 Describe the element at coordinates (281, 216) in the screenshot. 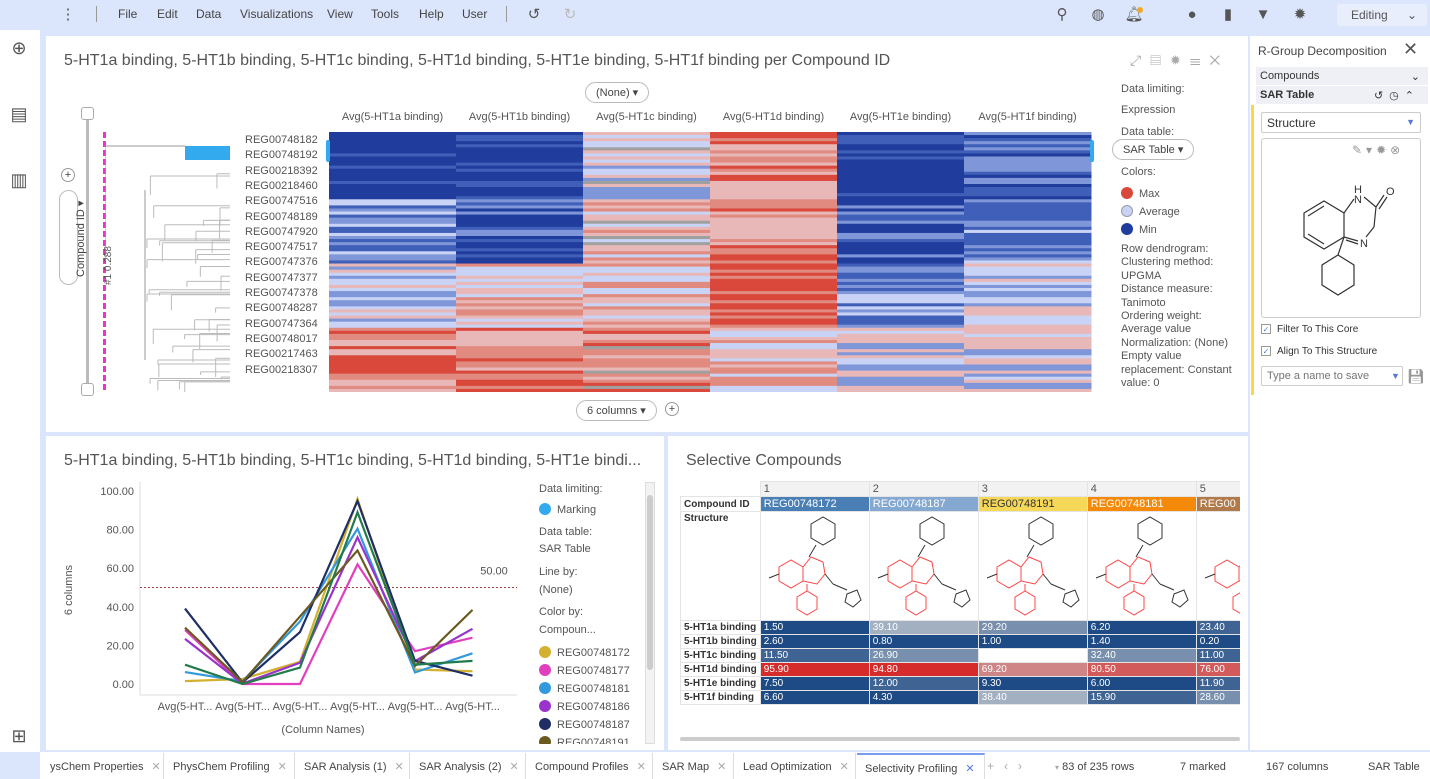

I see `row-label: REG00748189` at that location.